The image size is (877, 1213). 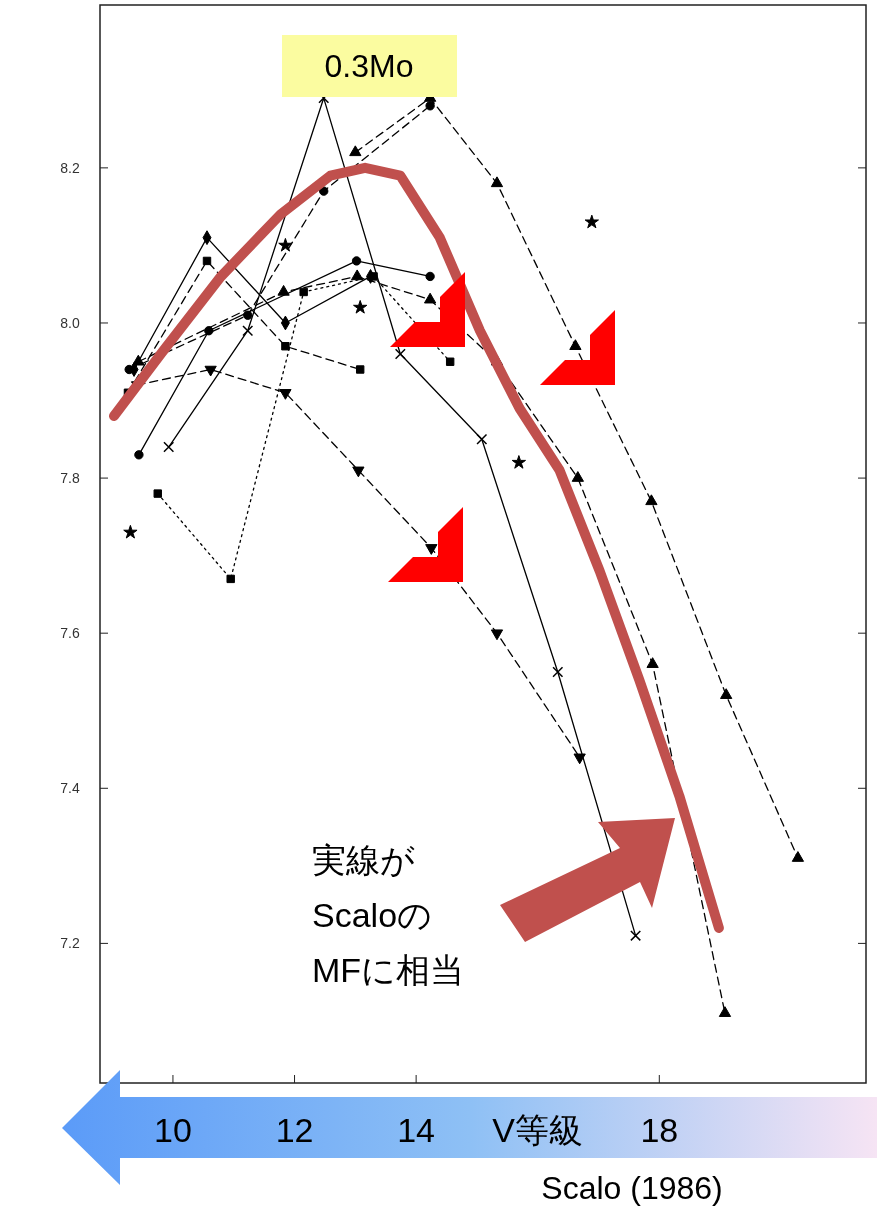 What do you see at coordinates (416, 1129) in the screenshot?
I see `x-tick-label: 14` at bounding box center [416, 1129].